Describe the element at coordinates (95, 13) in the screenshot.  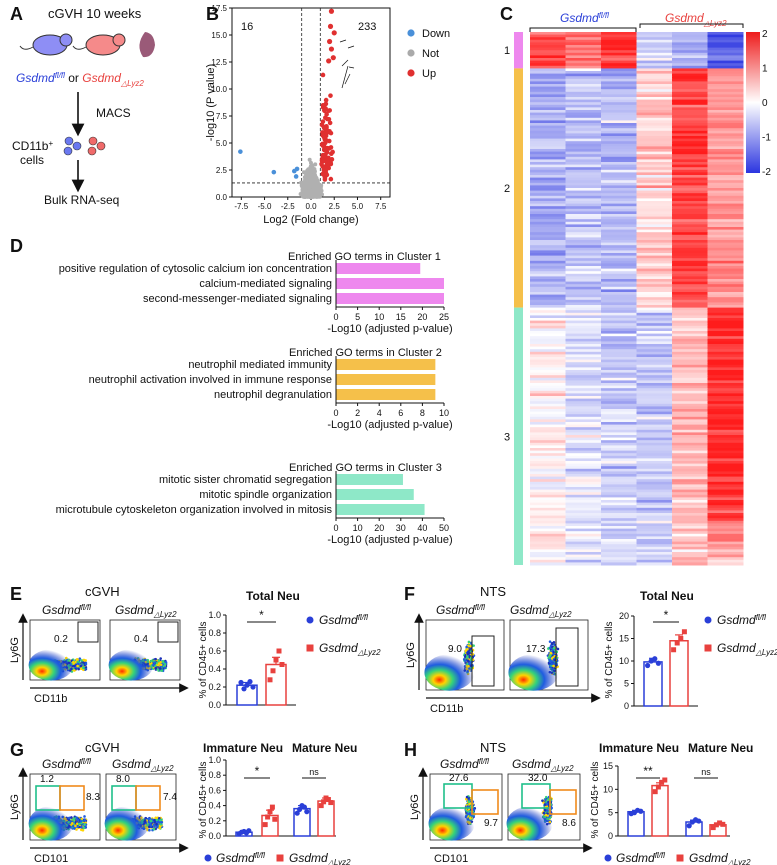
I see `panel-a-title: cGVH 10 weeks` at that location.